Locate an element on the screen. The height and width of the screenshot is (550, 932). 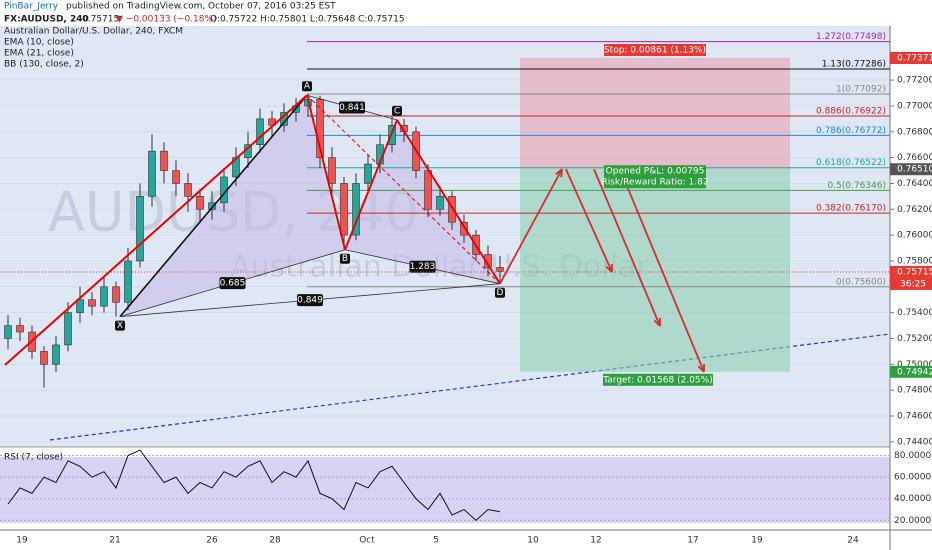
position-label: Stop: 0.00861 (1.13%) is located at coordinates (655, 51).